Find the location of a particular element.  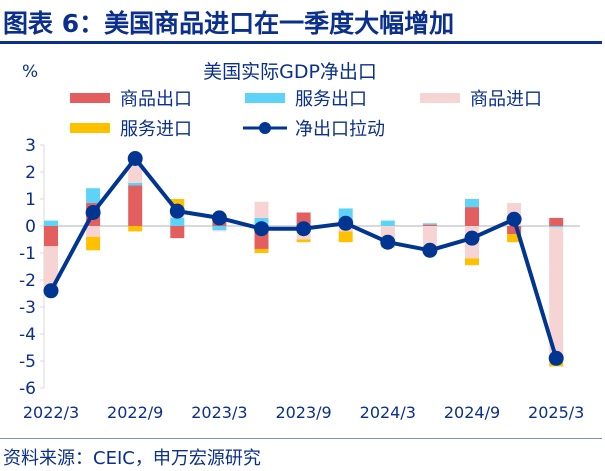

chart-title: 美国实际GDP净出口 is located at coordinates (290, 72).